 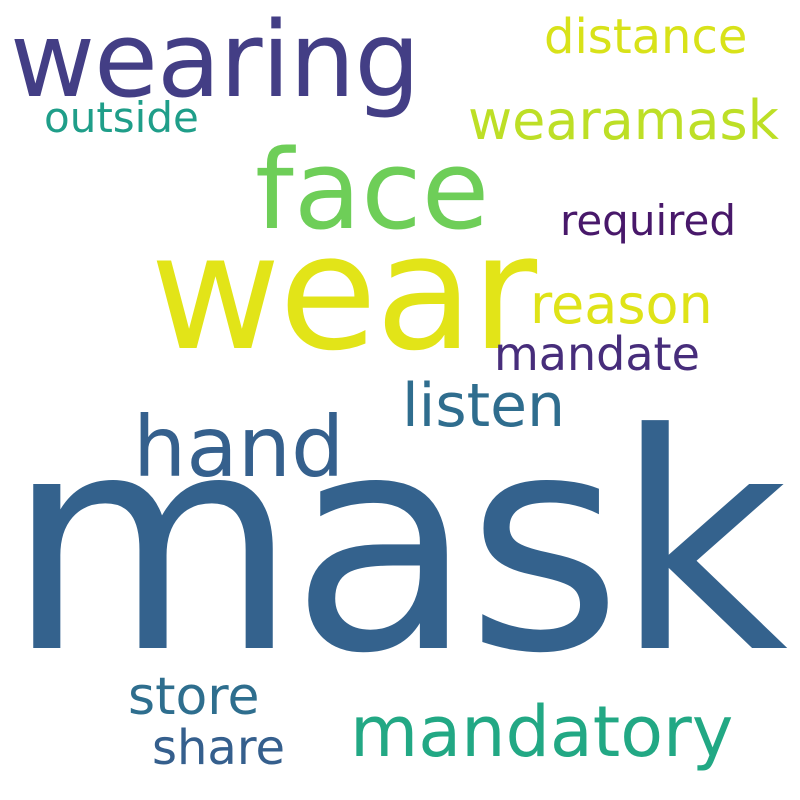 I want to click on word-outside: outside, so click(x=121, y=117).